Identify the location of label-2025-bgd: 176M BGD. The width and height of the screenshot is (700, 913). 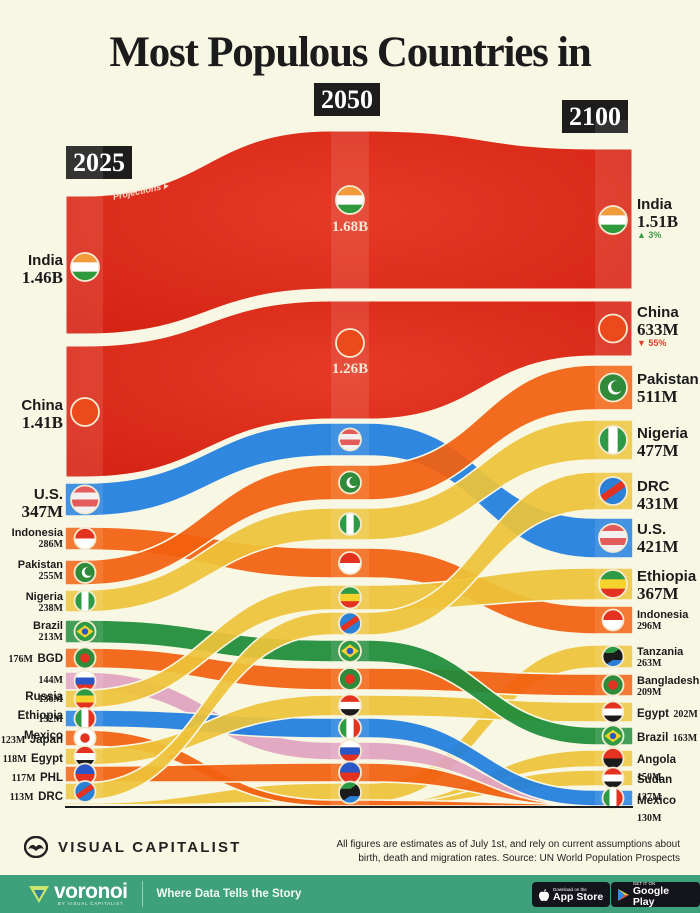
(36, 658).